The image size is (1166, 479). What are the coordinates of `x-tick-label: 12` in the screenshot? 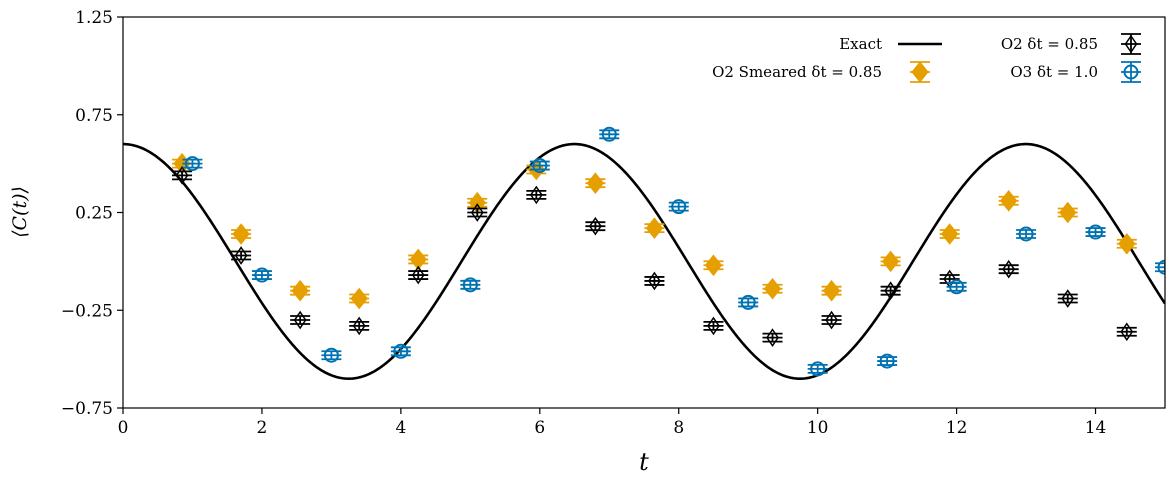 It's located at (957, 428).